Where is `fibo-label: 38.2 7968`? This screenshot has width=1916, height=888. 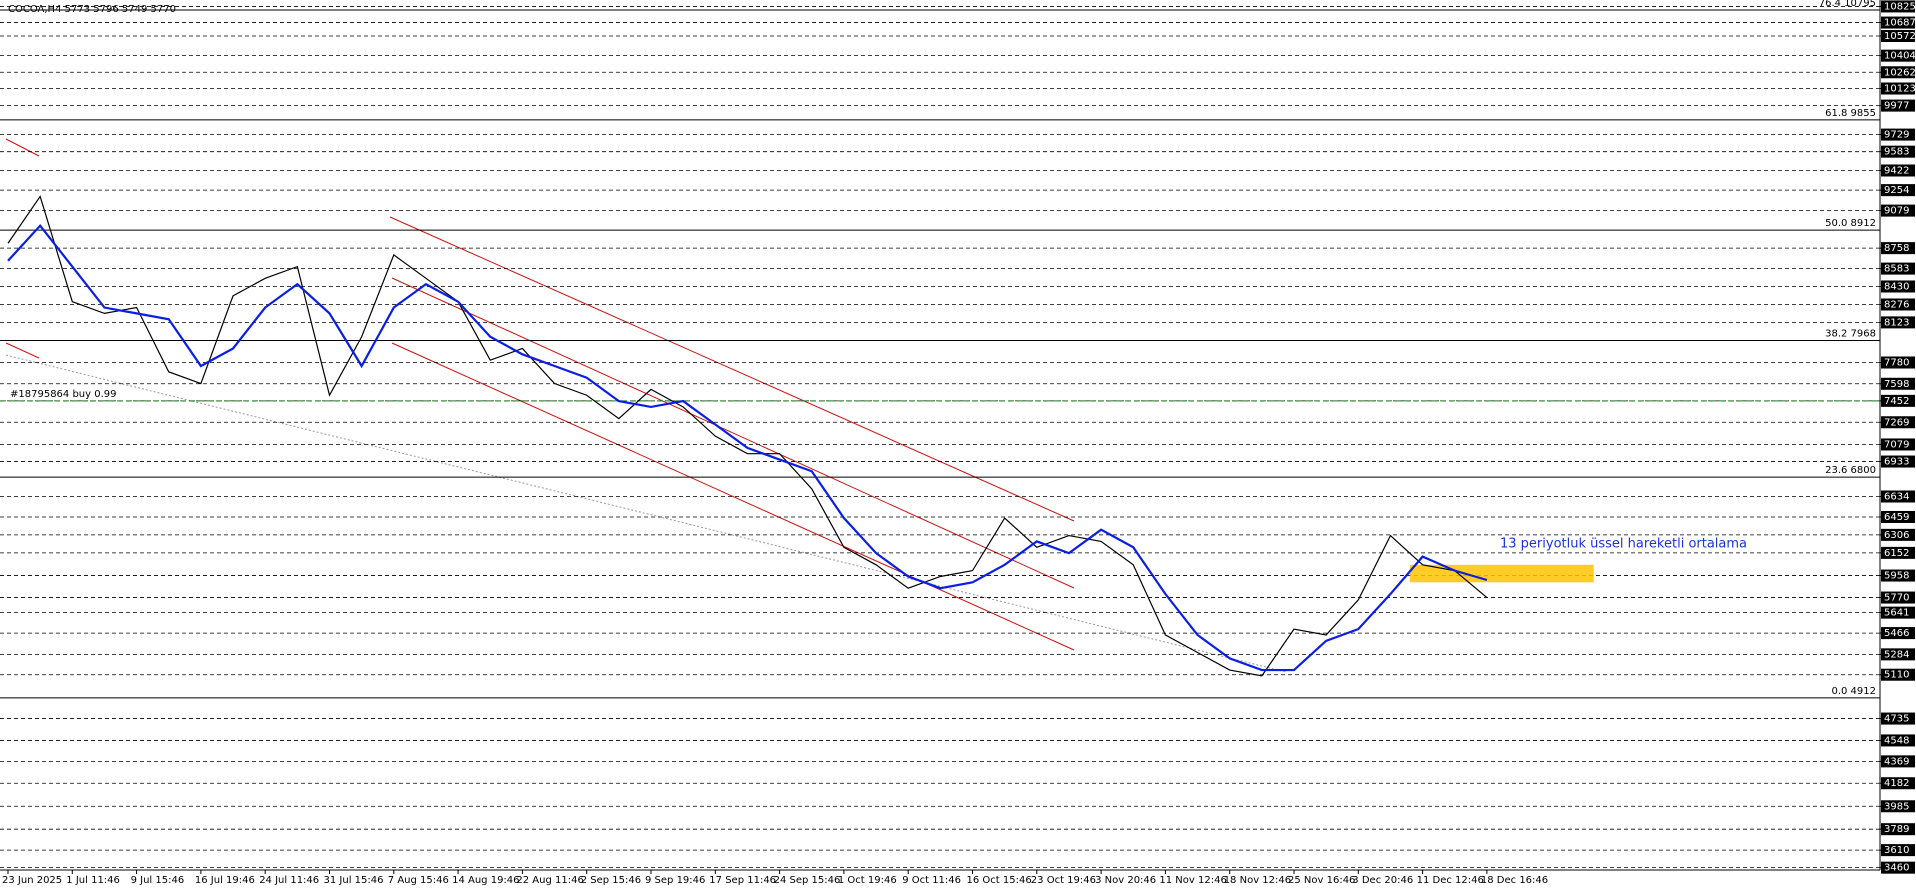
fibo-label: 38.2 7968 is located at coordinates (1850, 334).